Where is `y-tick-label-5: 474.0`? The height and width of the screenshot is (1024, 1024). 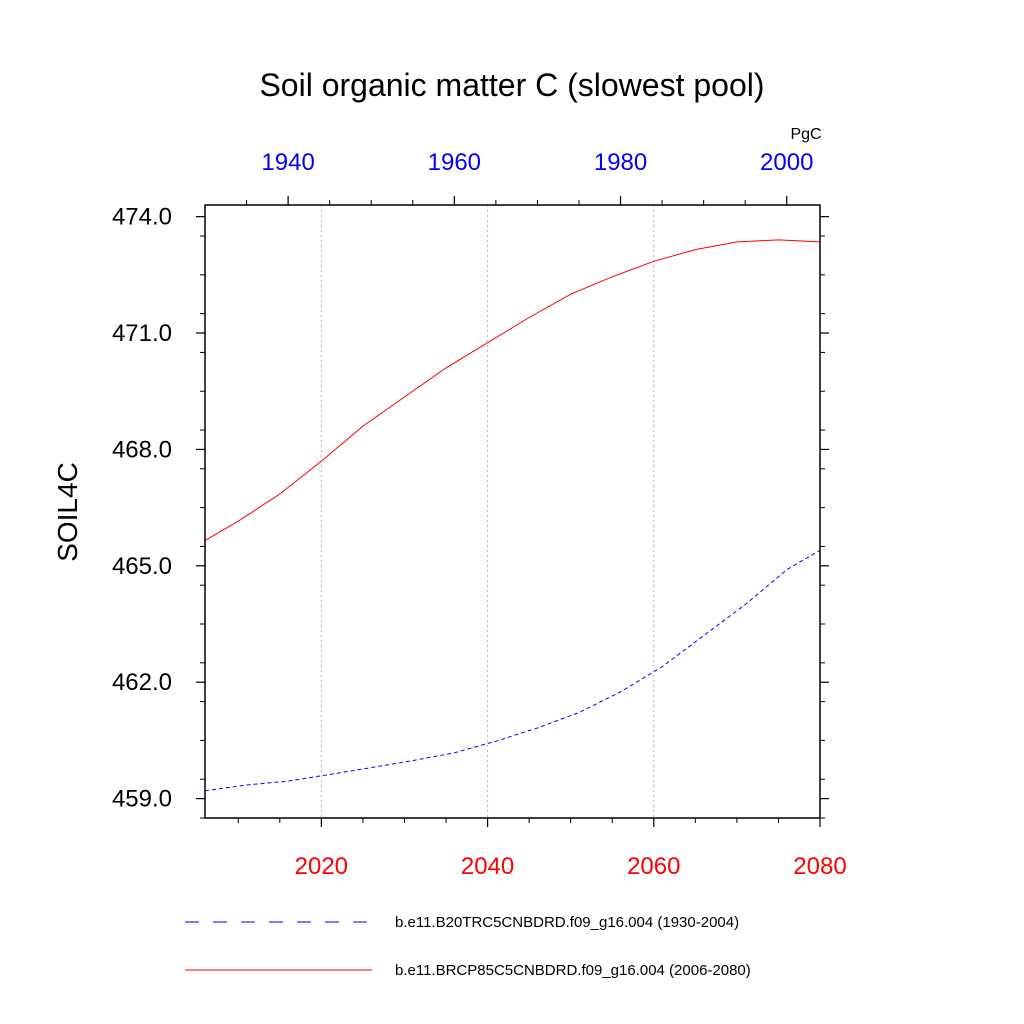
y-tick-label-5: 474.0 is located at coordinates (142, 217).